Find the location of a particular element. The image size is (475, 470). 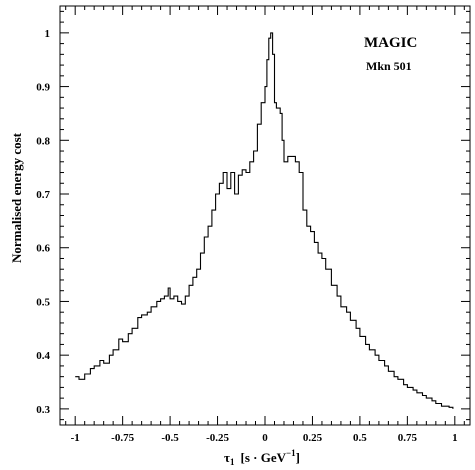

y-tick-label: 0.3 is located at coordinates (43, 410).